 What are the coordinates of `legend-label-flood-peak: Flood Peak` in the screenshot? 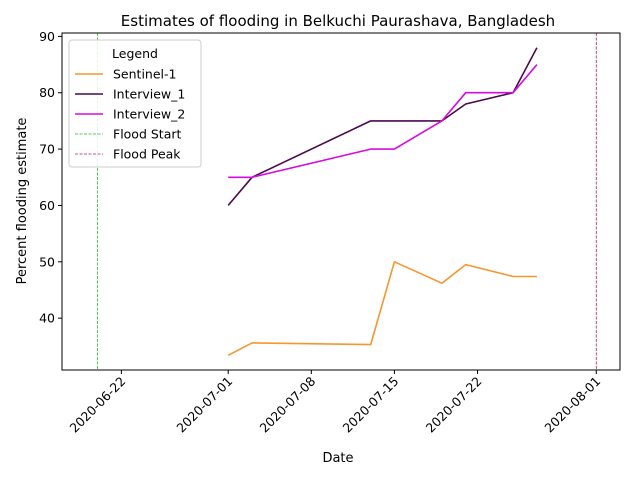 It's located at (147, 154).